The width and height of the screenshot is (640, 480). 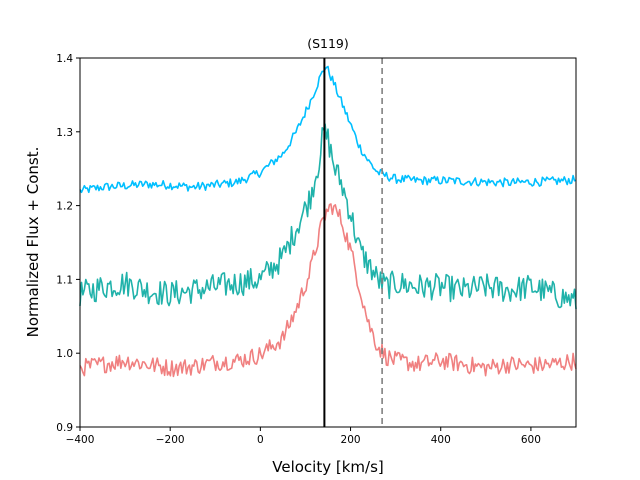 I want to click on y-tick-label: 1.4, so click(x=64, y=59).